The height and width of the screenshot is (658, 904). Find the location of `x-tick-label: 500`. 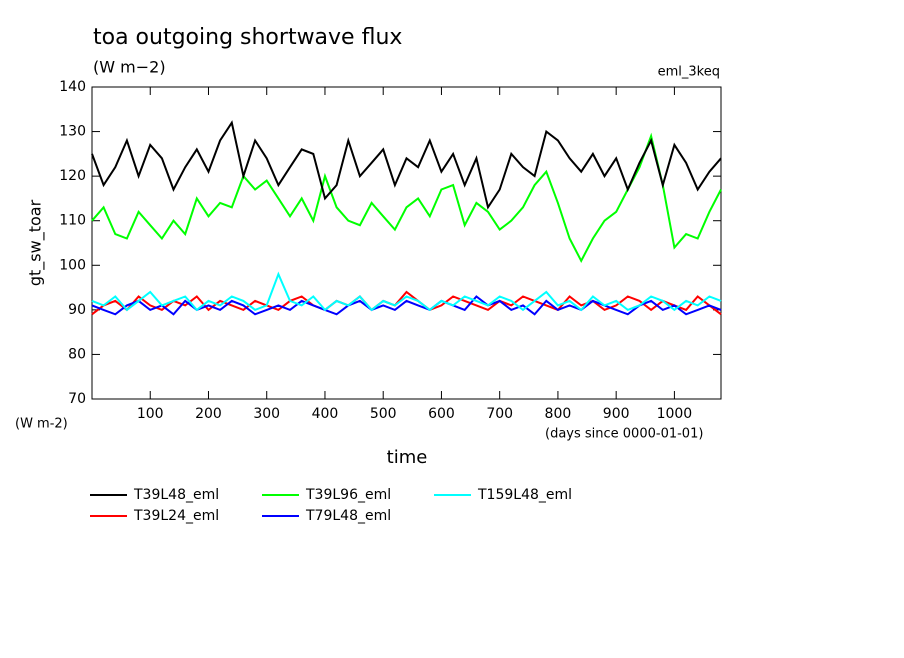

x-tick-label: 500 is located at coordinates (383, 414).